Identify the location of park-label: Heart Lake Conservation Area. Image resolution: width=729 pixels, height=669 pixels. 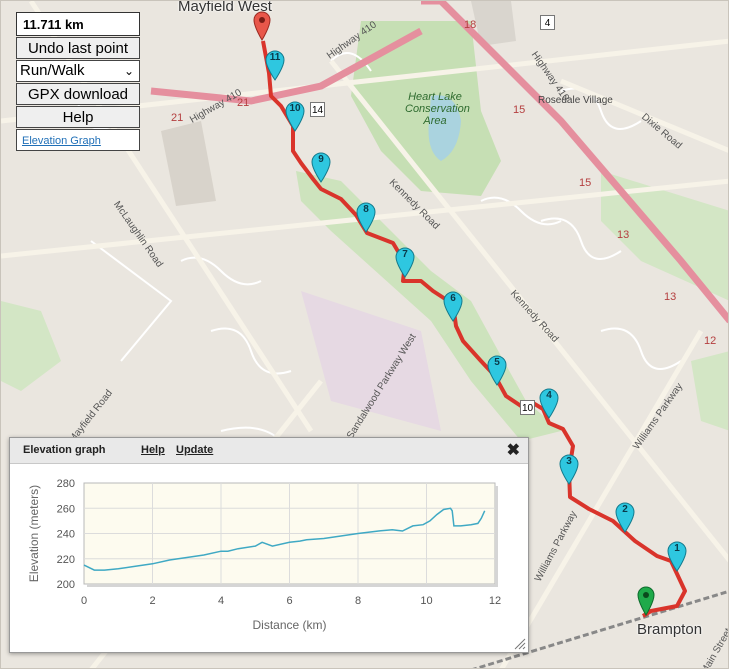
(437, 109).